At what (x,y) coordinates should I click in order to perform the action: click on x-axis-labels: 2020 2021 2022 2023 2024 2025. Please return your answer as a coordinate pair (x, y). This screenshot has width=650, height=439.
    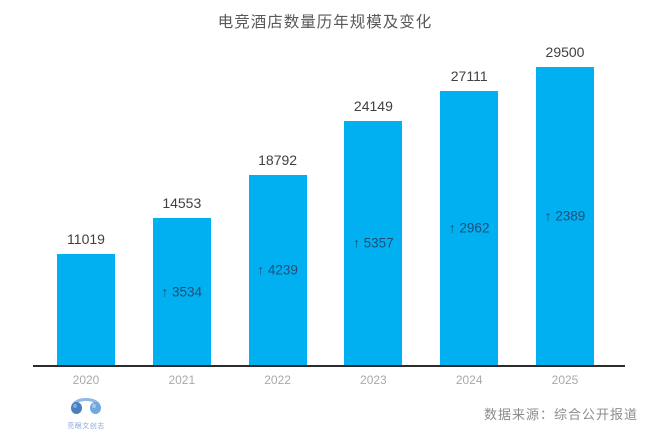
    Looking at the image, I should click on (329, 381).